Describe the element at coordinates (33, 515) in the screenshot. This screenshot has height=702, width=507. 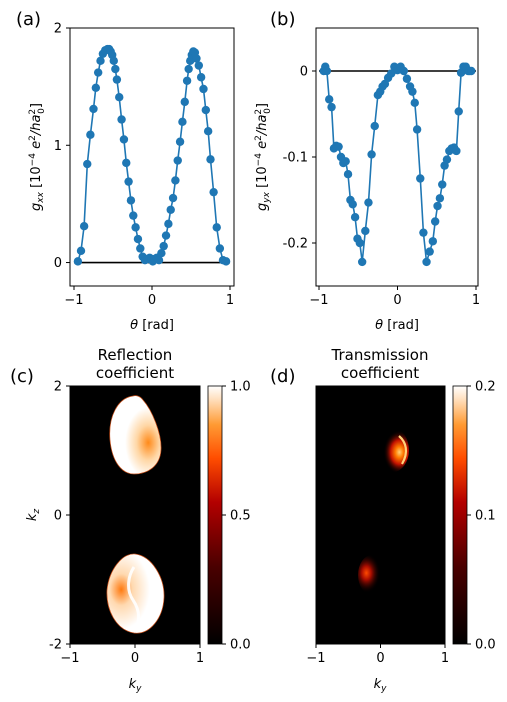
I see `panel-c-ylabel: kz` at that location.